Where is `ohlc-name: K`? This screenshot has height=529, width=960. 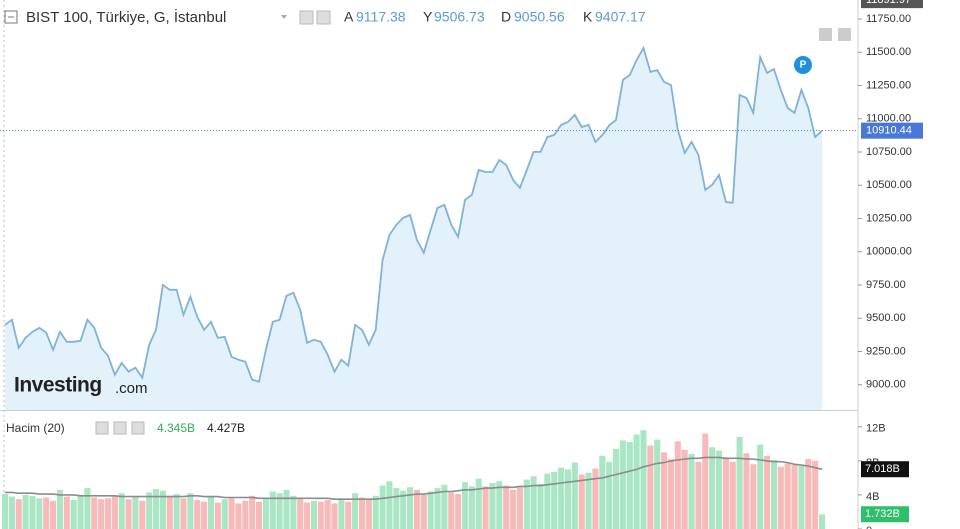
ohlc-name: K is located at coordinates (588, 17).